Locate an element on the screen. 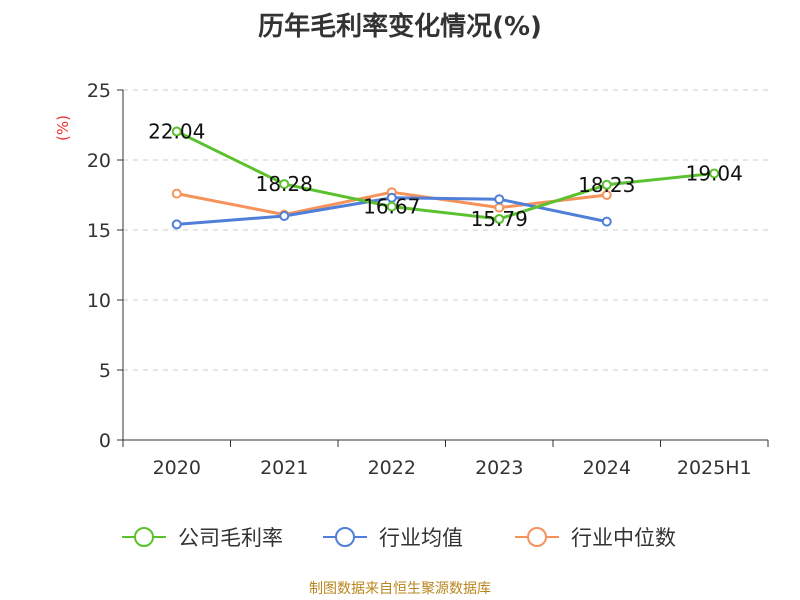 The width and height of the screenshot is (800, 600). data-label: 16.67 is located at coordinates (391, 207).